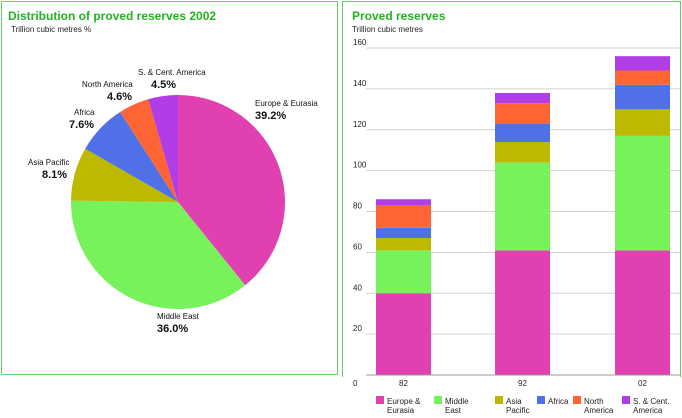  What do you see at coordinates (360, 124) in the screenshot?
I see `y-tick-label: 120` at bounding box center [360, 124].